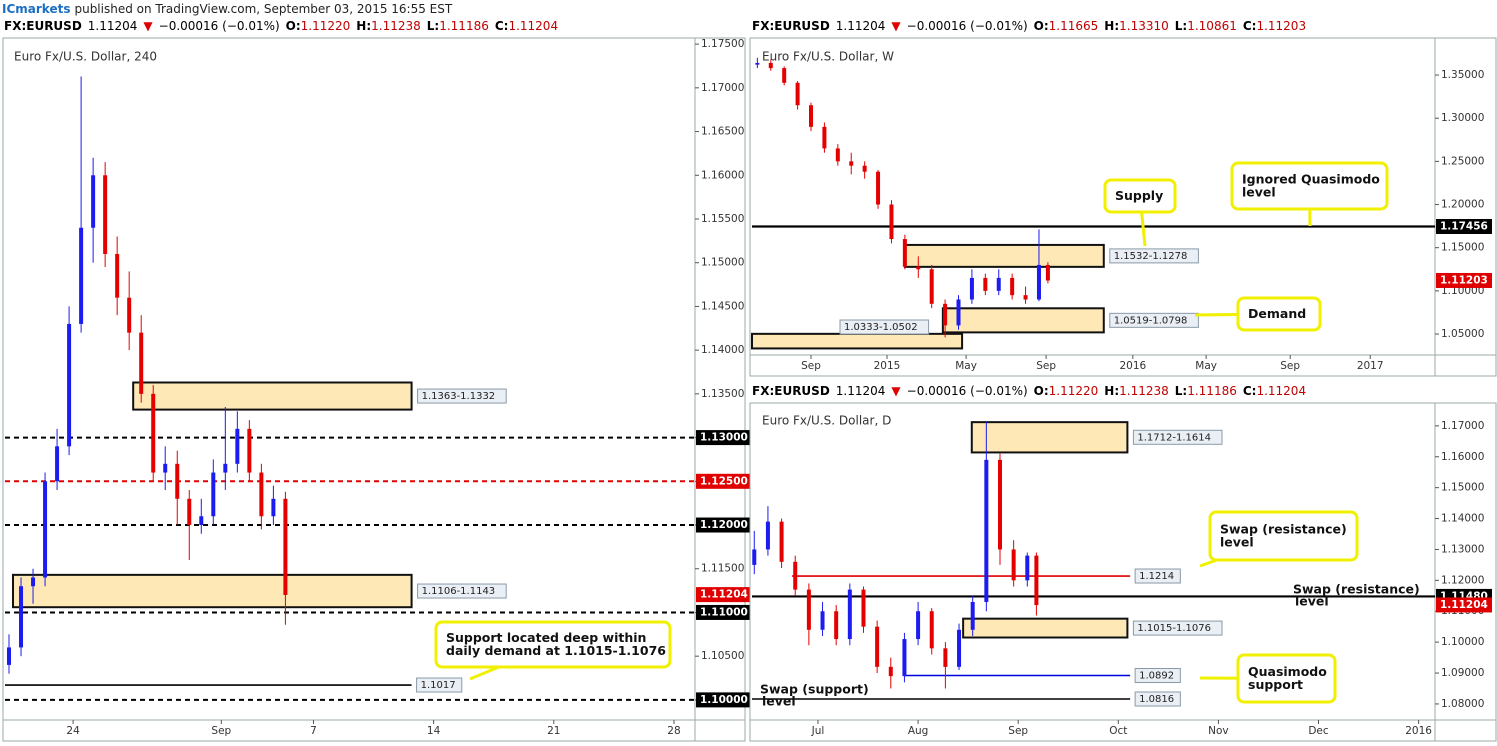 The width and height of the screenshot is (1497, 746). I want to click on y-tick-label: 1.09000, so click(1462, 673).